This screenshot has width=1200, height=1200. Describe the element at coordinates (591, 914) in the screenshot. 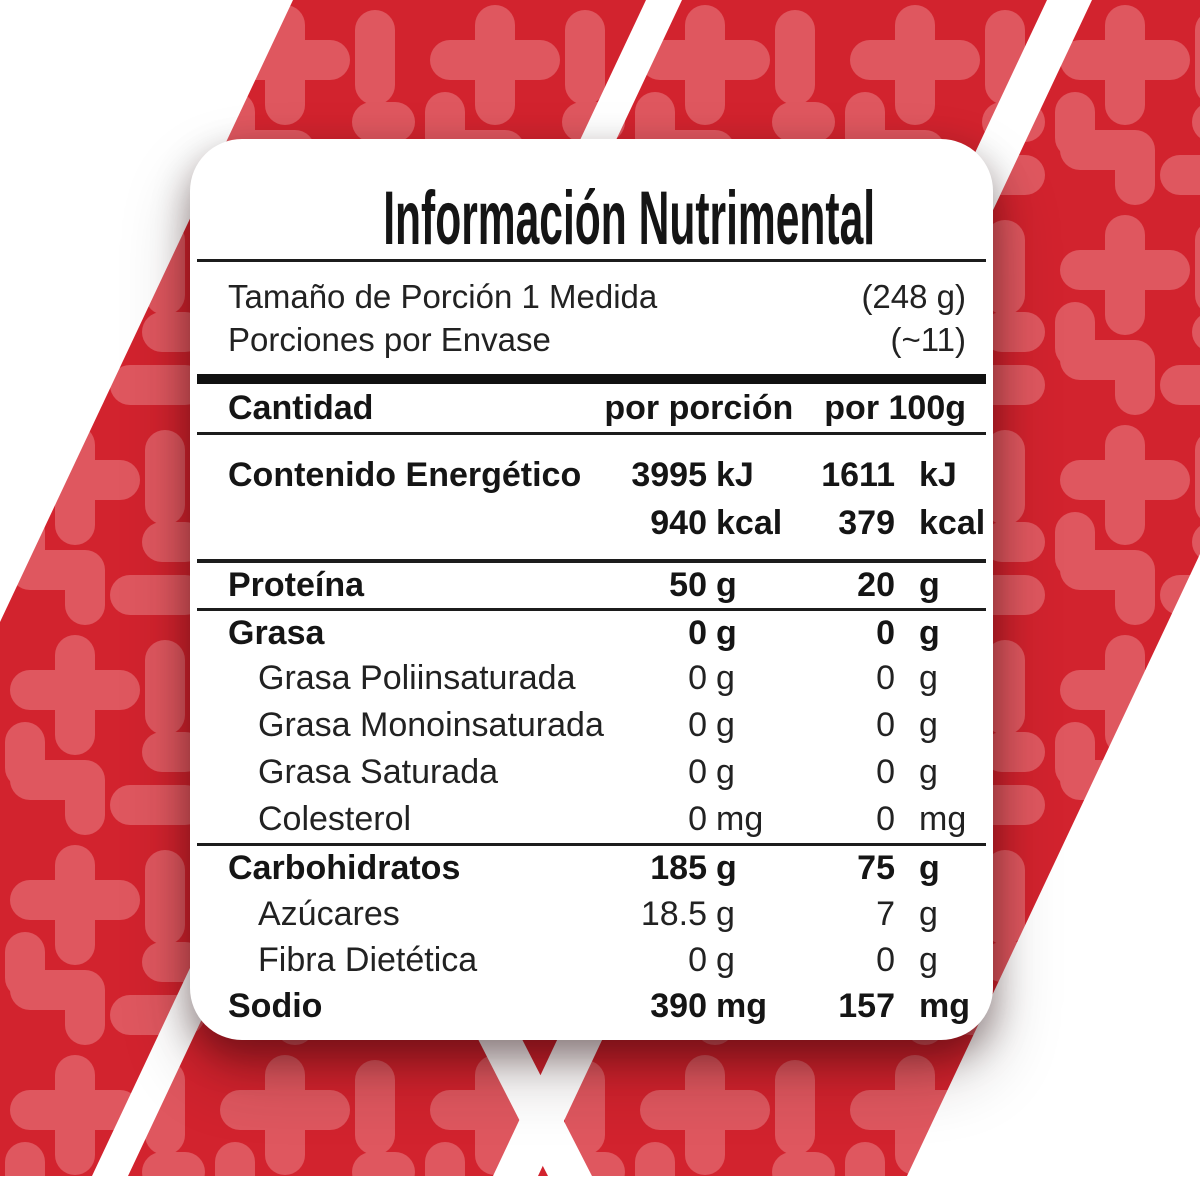

I see `nutrient-row-sugars: Azúcares 18.5 g 7 g` at that location.